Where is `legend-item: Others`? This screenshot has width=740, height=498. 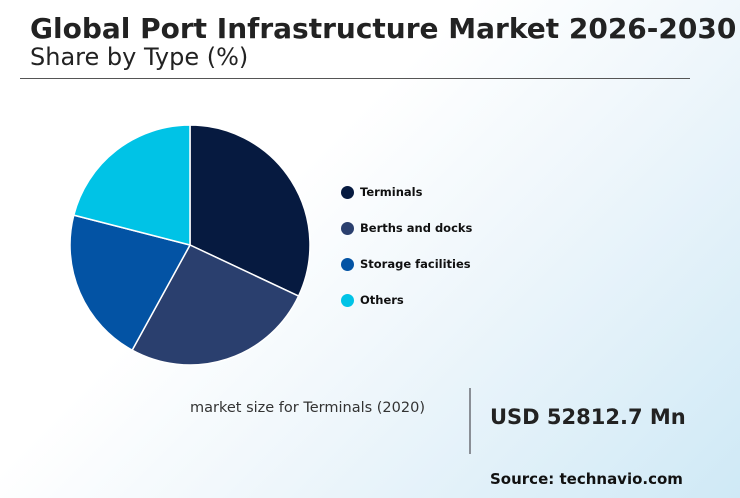 legend-item: Others is located at coordinates (406, 300).